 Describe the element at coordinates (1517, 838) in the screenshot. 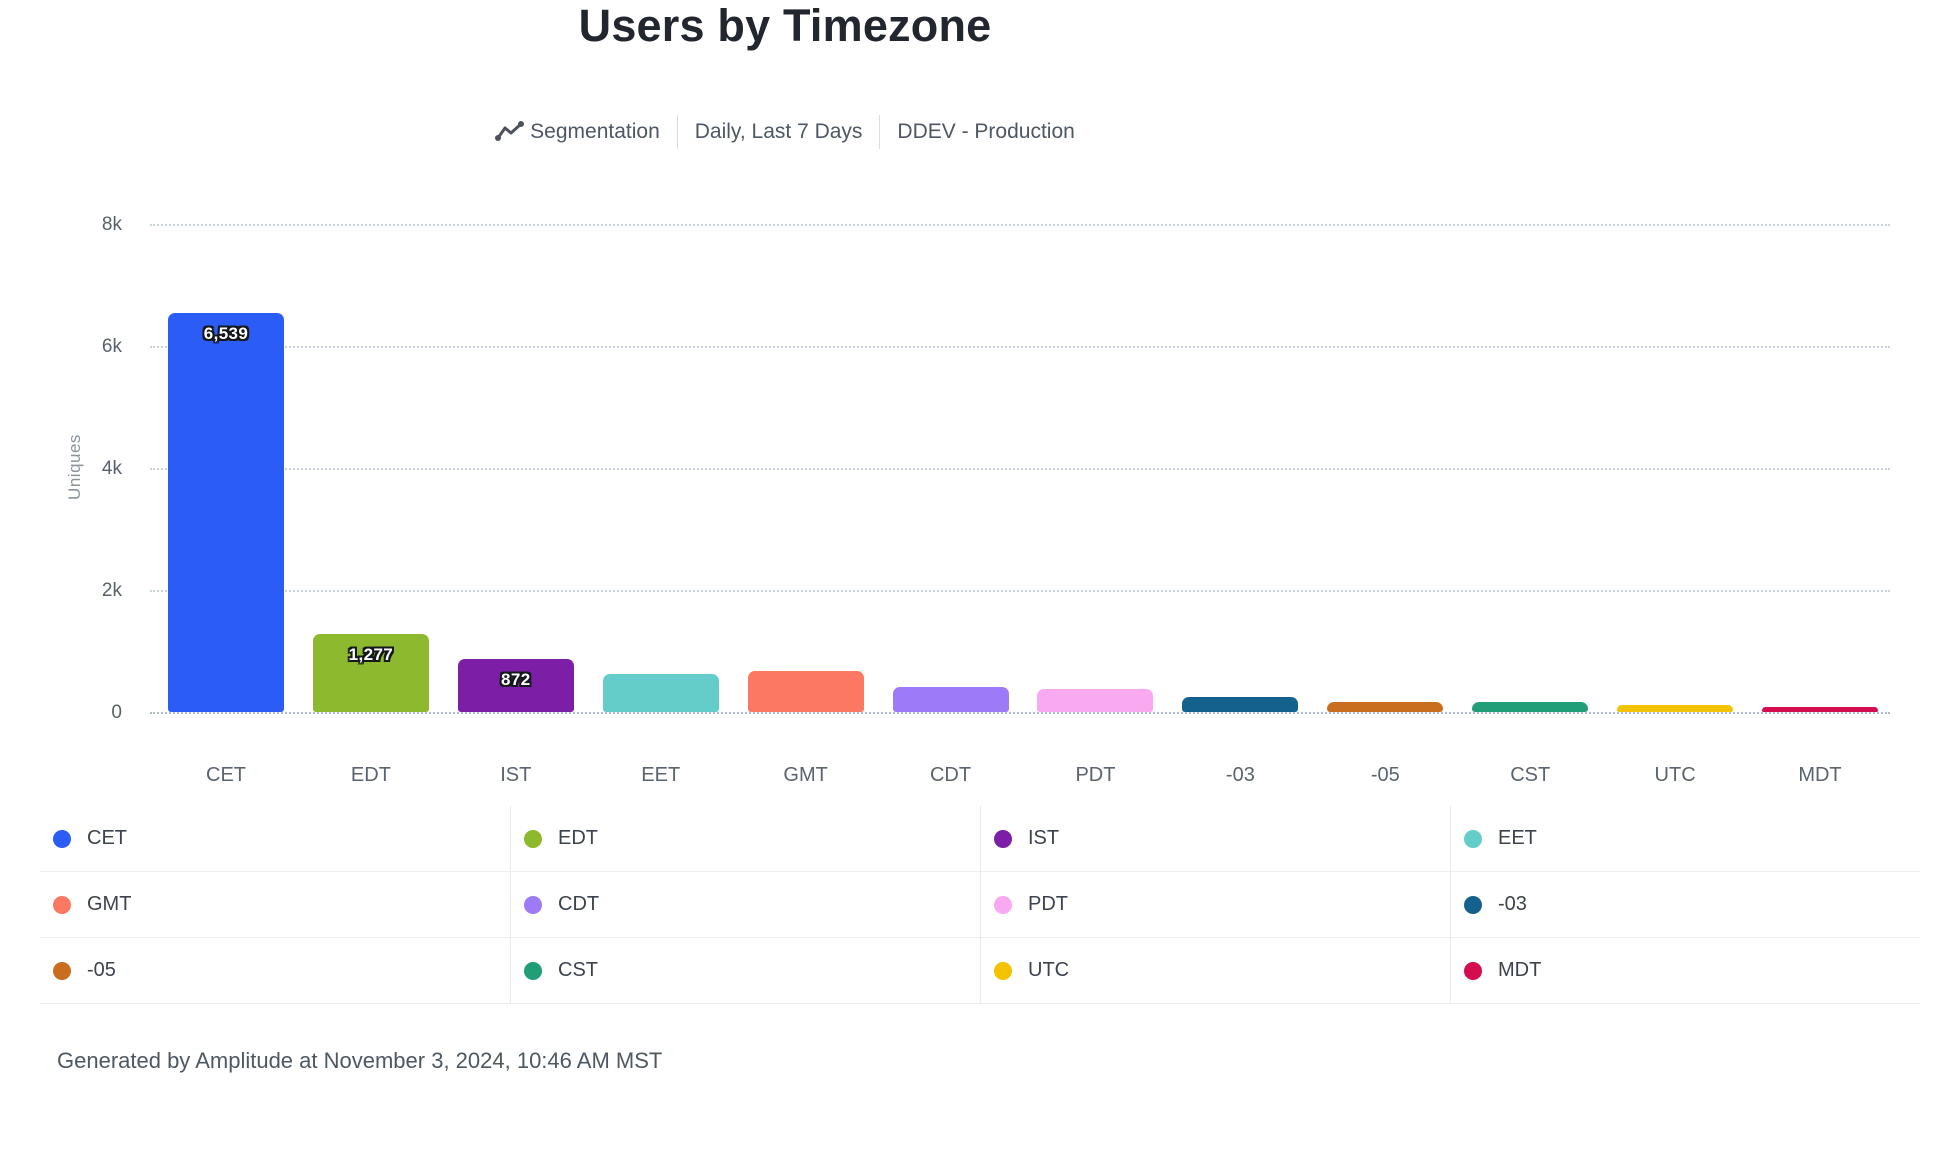

I see `legend-label: EET` at that location.